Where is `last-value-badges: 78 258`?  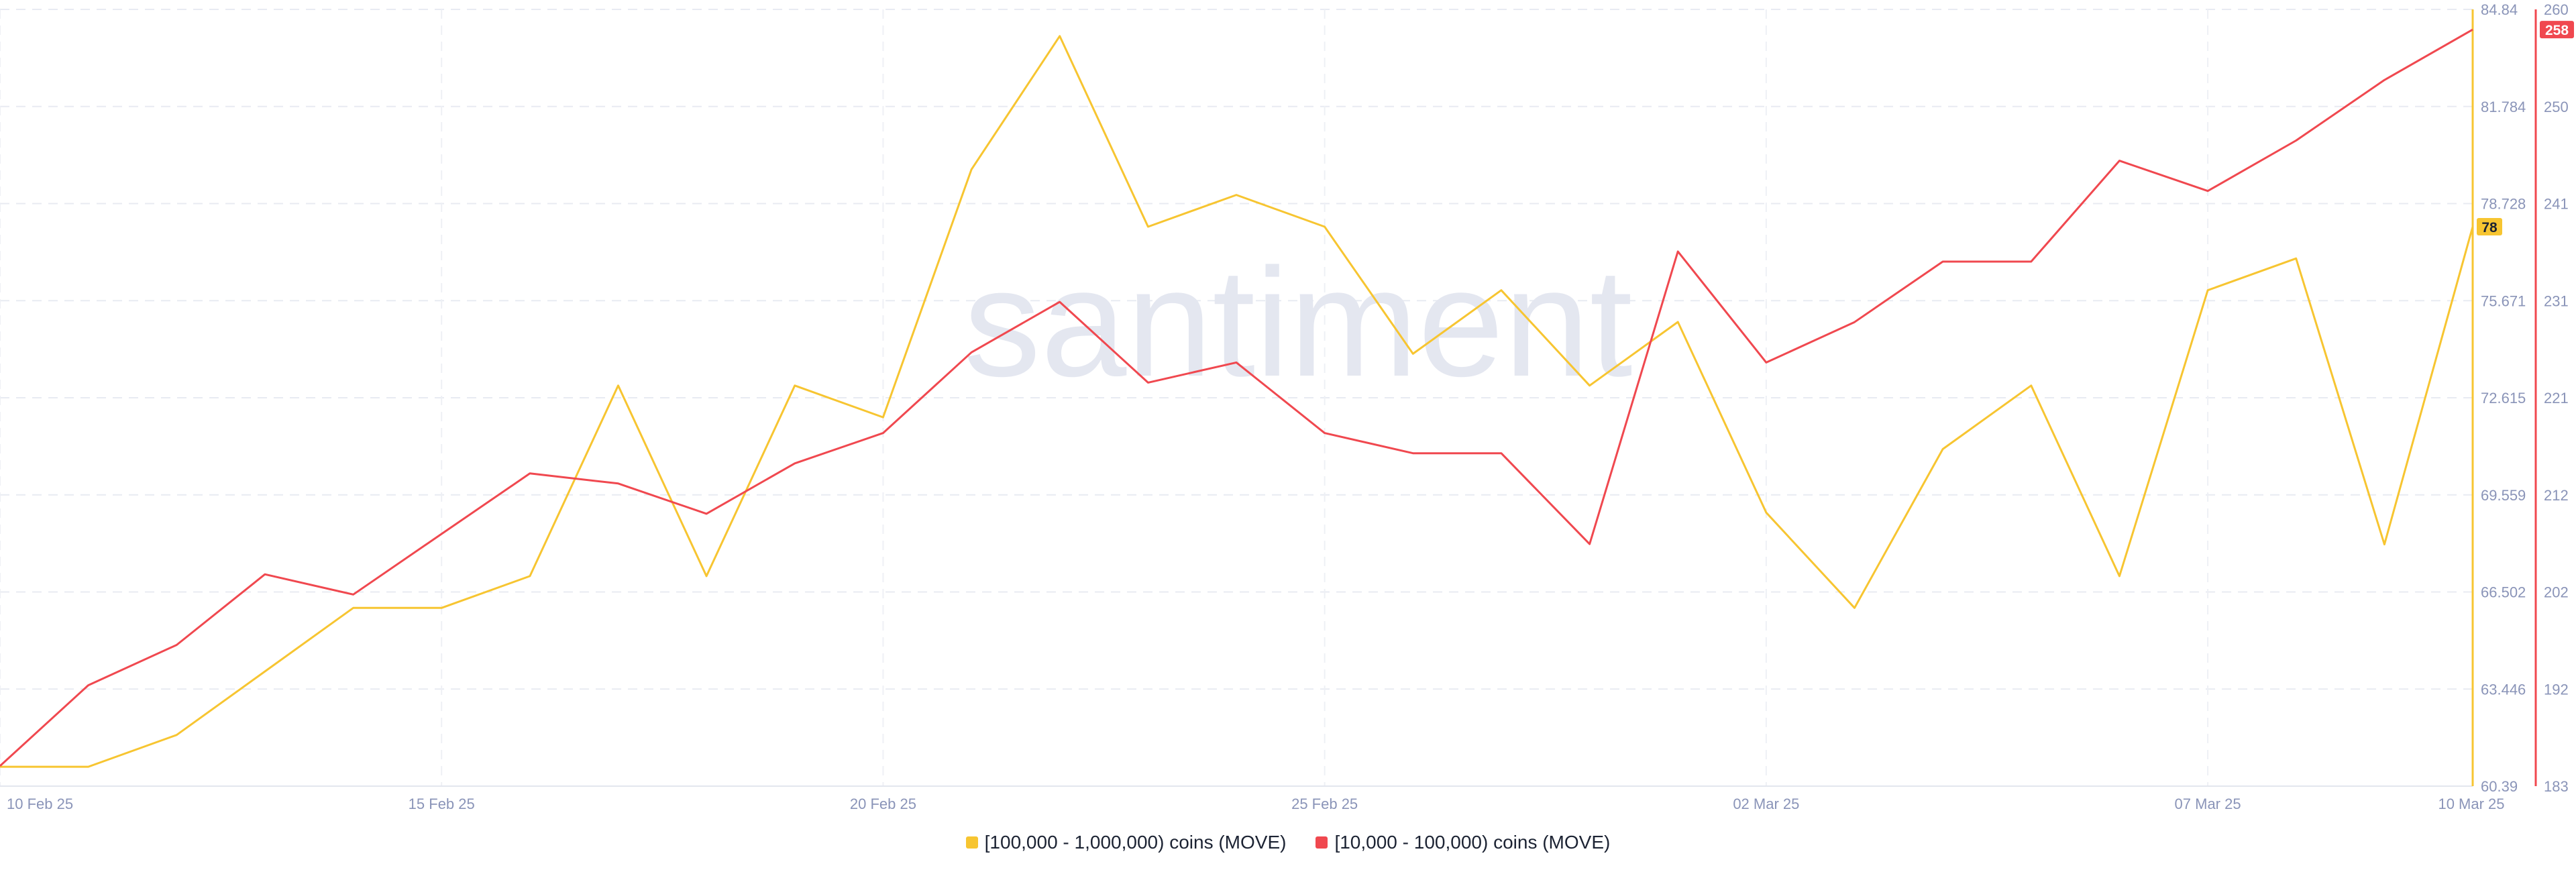 last-value-badges: 78 258 is located at coordinates (2525, 128).